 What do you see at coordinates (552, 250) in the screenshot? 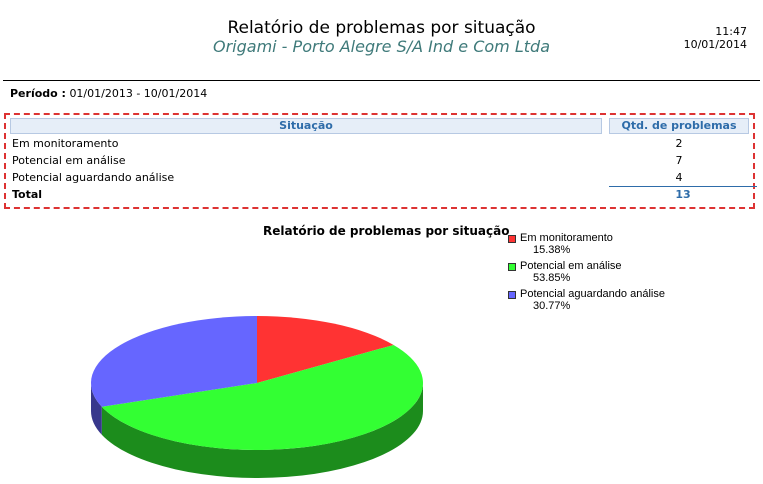
I see `legend-percent: 15.38%` at bounding box center [552, 250].